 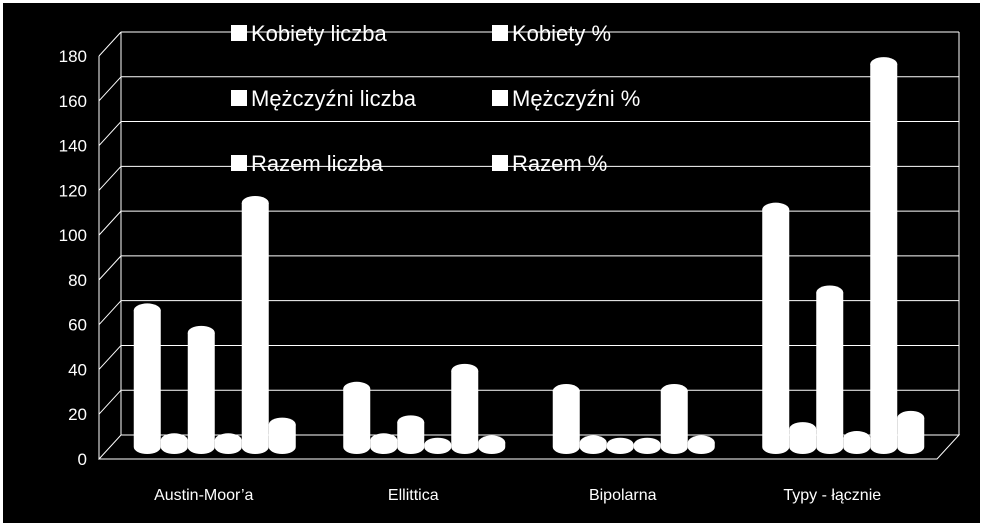 I want to click on legend-label: Mężczyźni %, so click(x=576, y=98).